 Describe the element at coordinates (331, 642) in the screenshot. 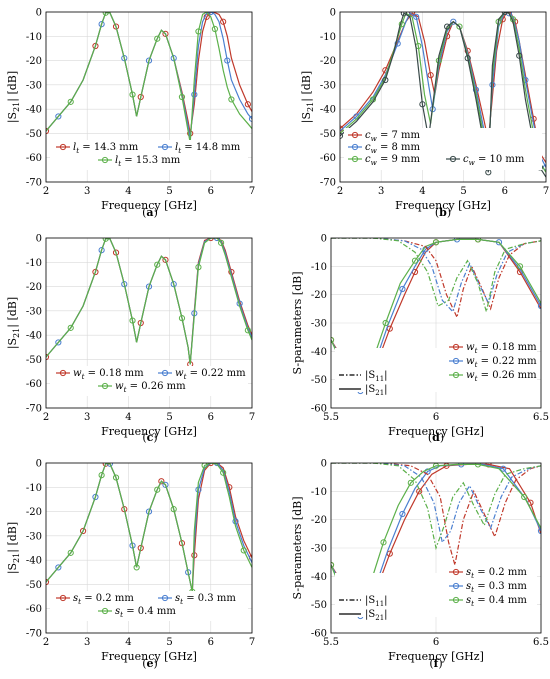

I see `x-tick-label: 5.5` at that location.